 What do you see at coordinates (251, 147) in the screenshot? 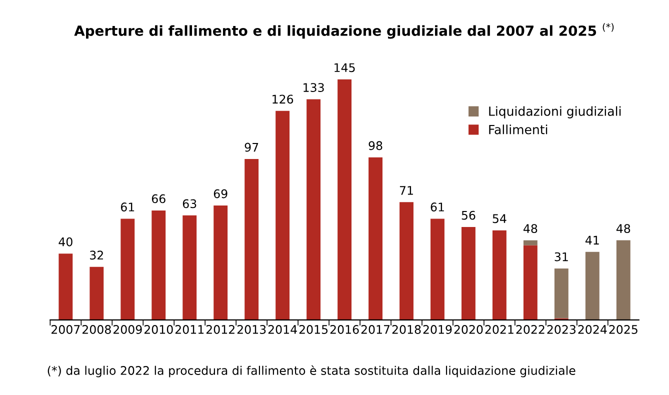
I see `data-label: 97` at bounding box center [251, 147].